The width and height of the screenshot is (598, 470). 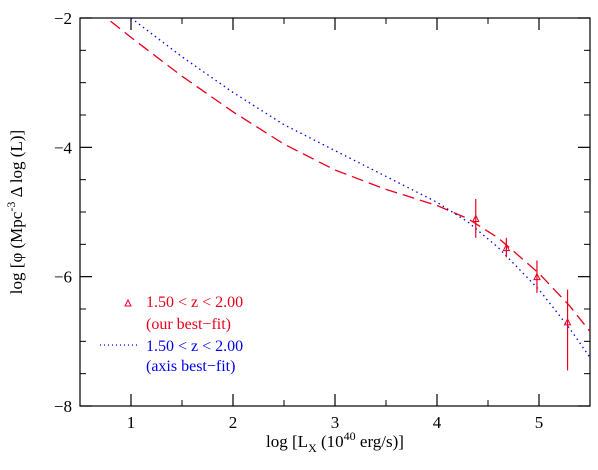 I want to click on y-tick-label: −8, so click(x=63, y=406).